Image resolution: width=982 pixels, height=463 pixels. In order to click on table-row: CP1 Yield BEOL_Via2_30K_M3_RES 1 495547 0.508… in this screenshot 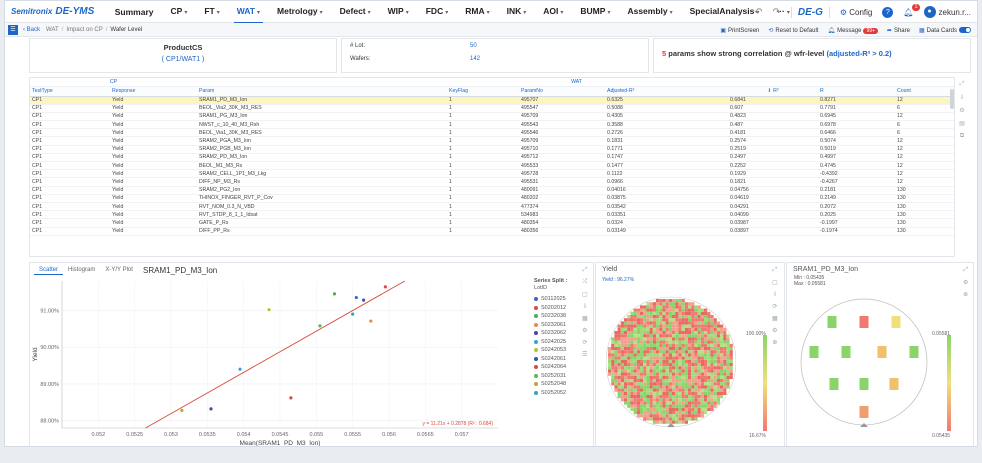, I will do `click(492, 108)`.